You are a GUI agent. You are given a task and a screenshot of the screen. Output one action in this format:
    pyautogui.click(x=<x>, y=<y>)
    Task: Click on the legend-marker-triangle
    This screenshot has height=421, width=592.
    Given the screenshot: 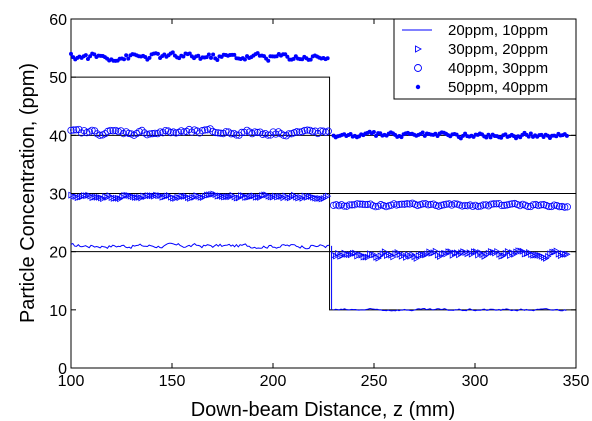 What is the action you would take?
    pyautogui.click(x=418, y=49)
    